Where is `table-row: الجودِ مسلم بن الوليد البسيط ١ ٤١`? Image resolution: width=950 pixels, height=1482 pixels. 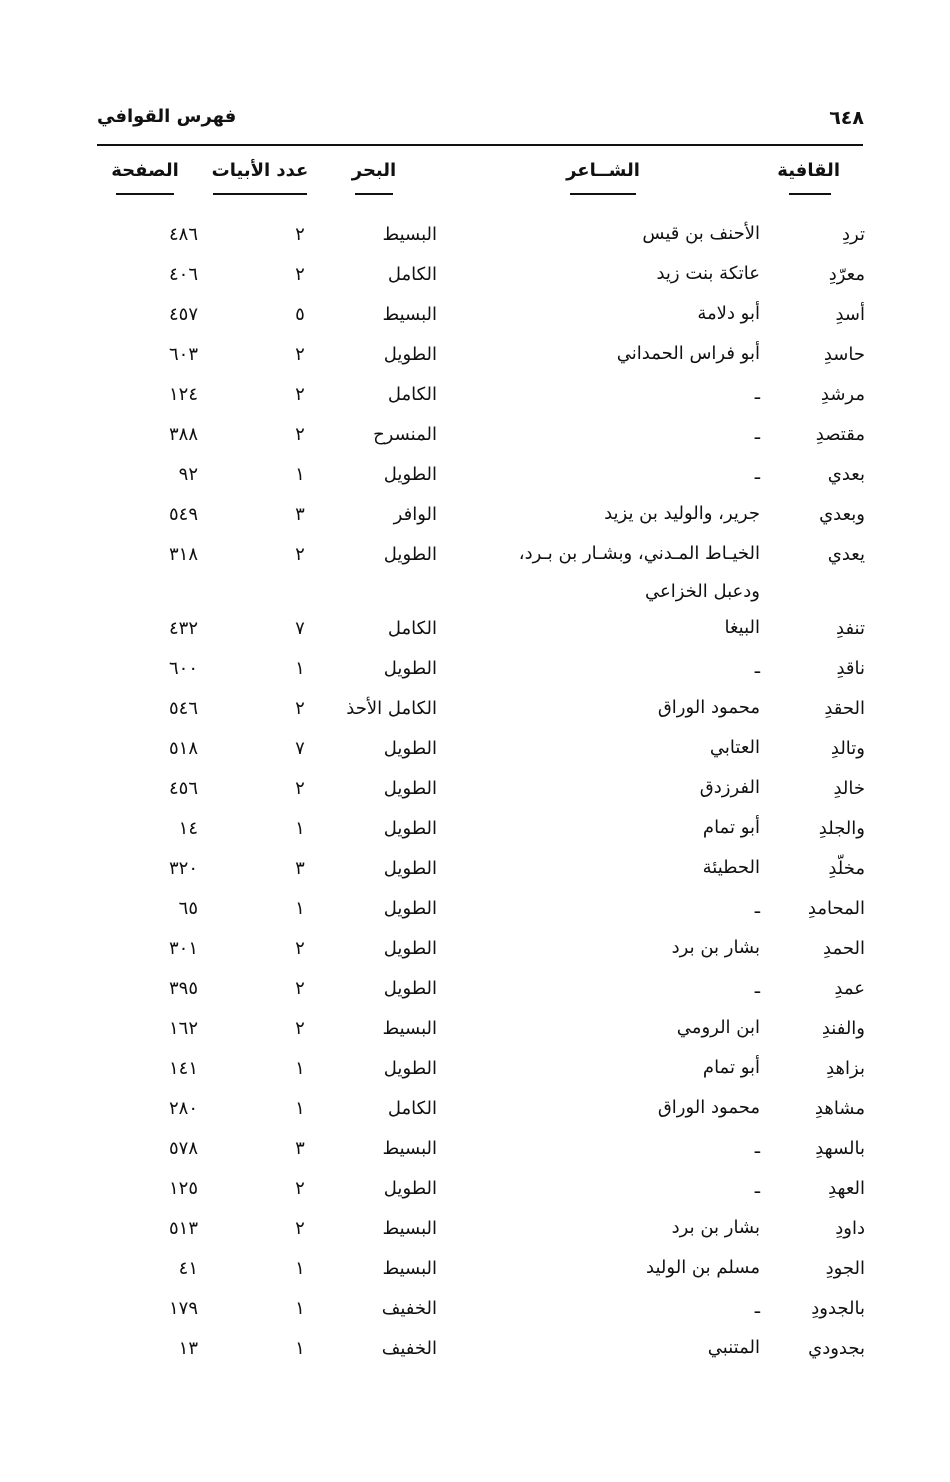
table-row: الجودِ مسلم بن الوليد البسيط ١ ٤١ is located at coordinates (475, 1272).